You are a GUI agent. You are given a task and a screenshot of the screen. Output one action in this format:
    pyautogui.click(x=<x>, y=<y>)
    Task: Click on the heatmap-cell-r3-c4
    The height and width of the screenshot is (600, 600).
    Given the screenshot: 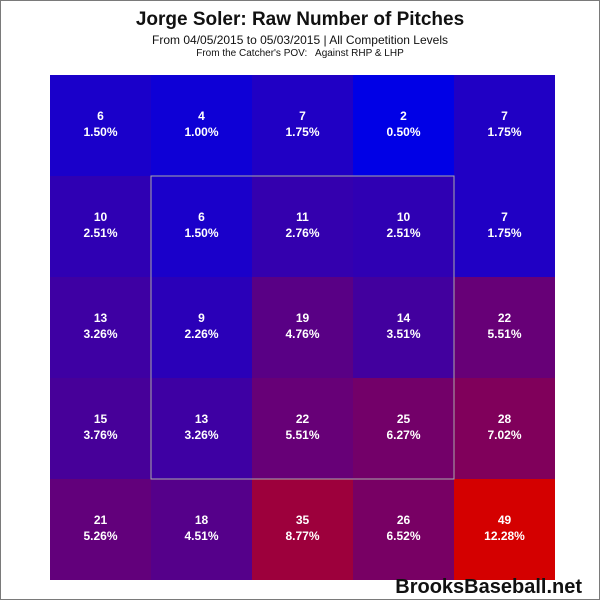 What is the action you would take?
    pyautogui.click(x=403, y=327)
    